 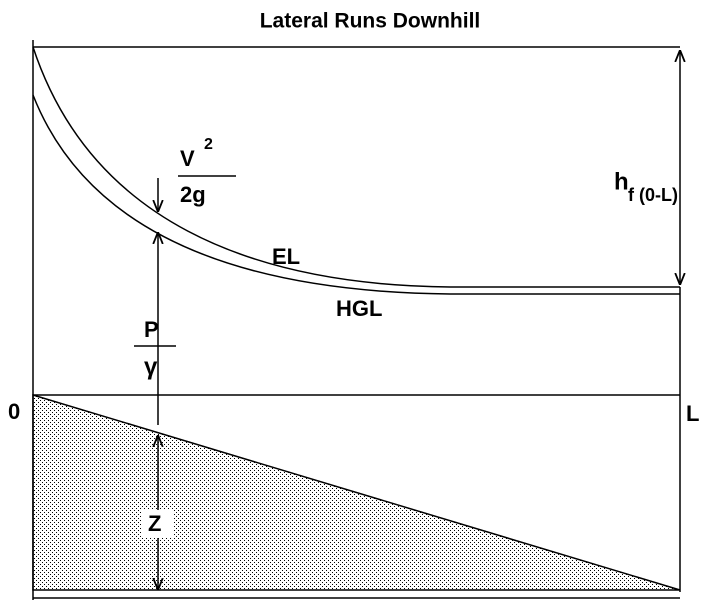 What do you see at coordinates (370, 21) in the screenshot?
I see `title: Lateral Runs Downhill` at bounding box center [370, 21].